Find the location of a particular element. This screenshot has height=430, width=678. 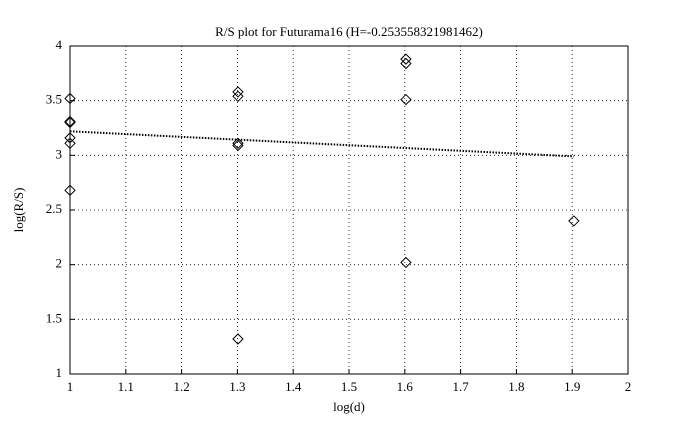

fit-line is located at coordinates (321, 144).